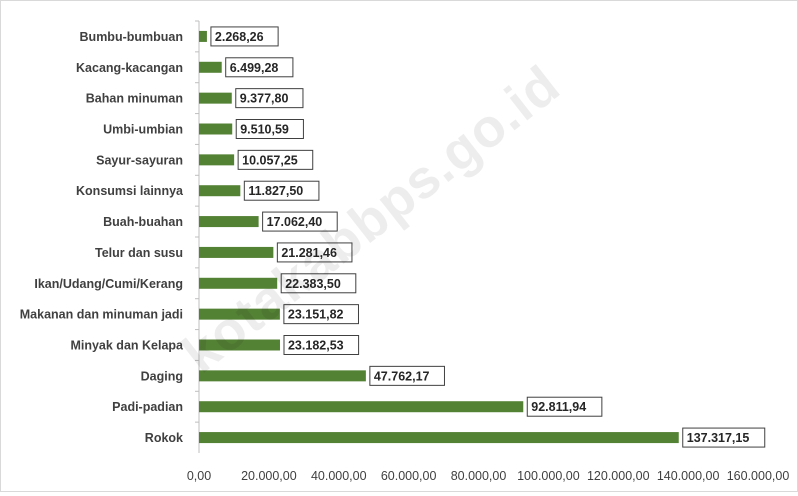 Image resolution: width=798 pixels, height=496 pixels. What do you see at coordinates (239, 37) in the screenshot?
I see `data-label: 2.268,26` at bounding box center [239, 37].